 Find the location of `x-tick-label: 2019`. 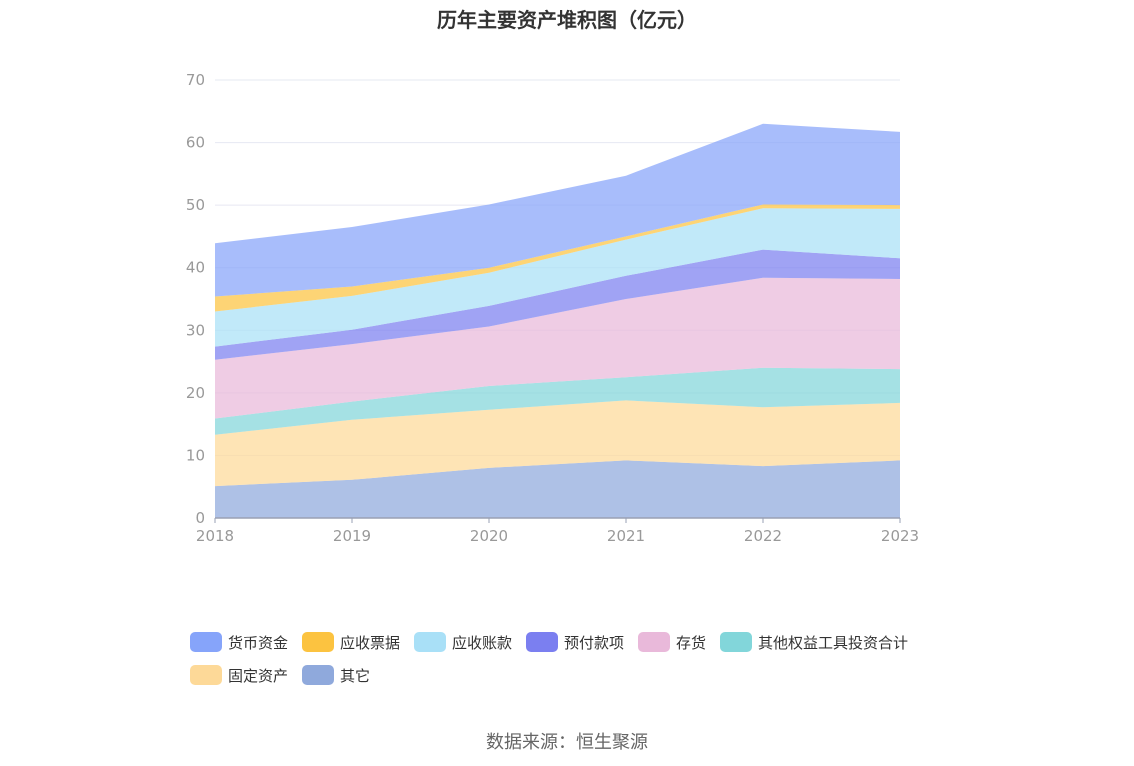

x-tick-label: 2019 is located at coordinates (352, 536).